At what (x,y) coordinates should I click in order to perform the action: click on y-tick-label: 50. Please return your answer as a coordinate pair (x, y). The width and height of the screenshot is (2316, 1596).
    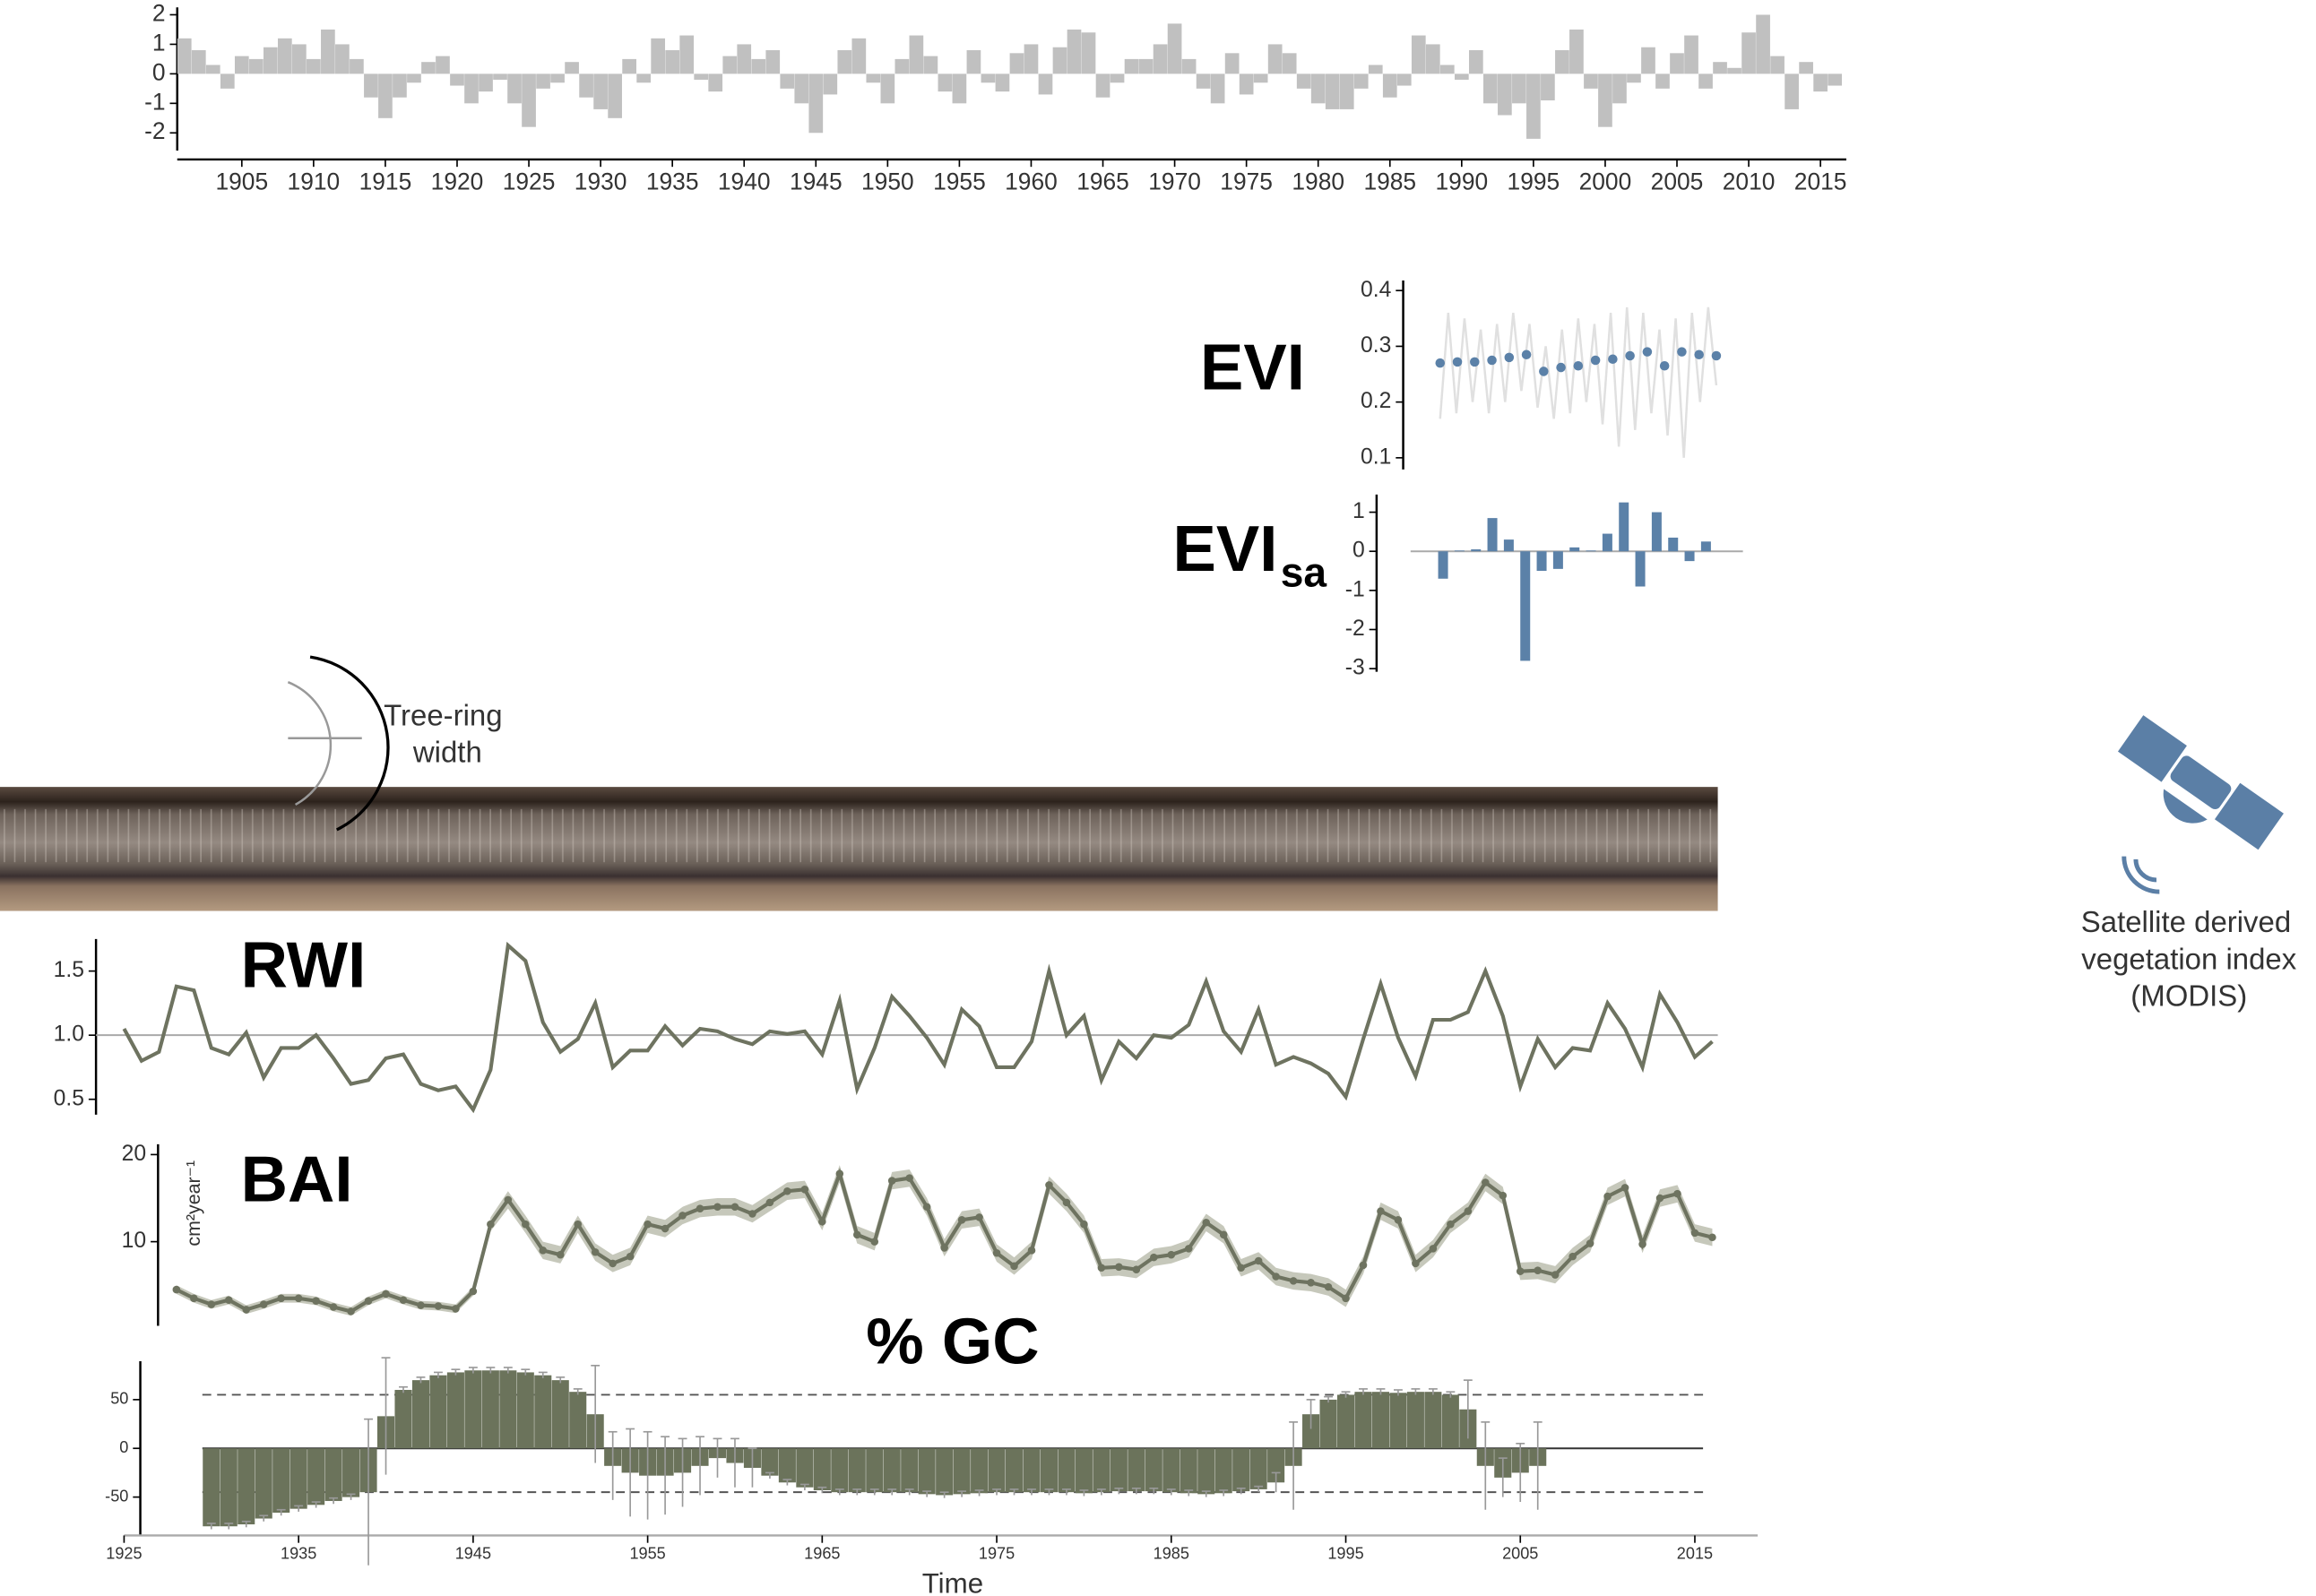
    Looking at the image, I should click on (119, 1399).